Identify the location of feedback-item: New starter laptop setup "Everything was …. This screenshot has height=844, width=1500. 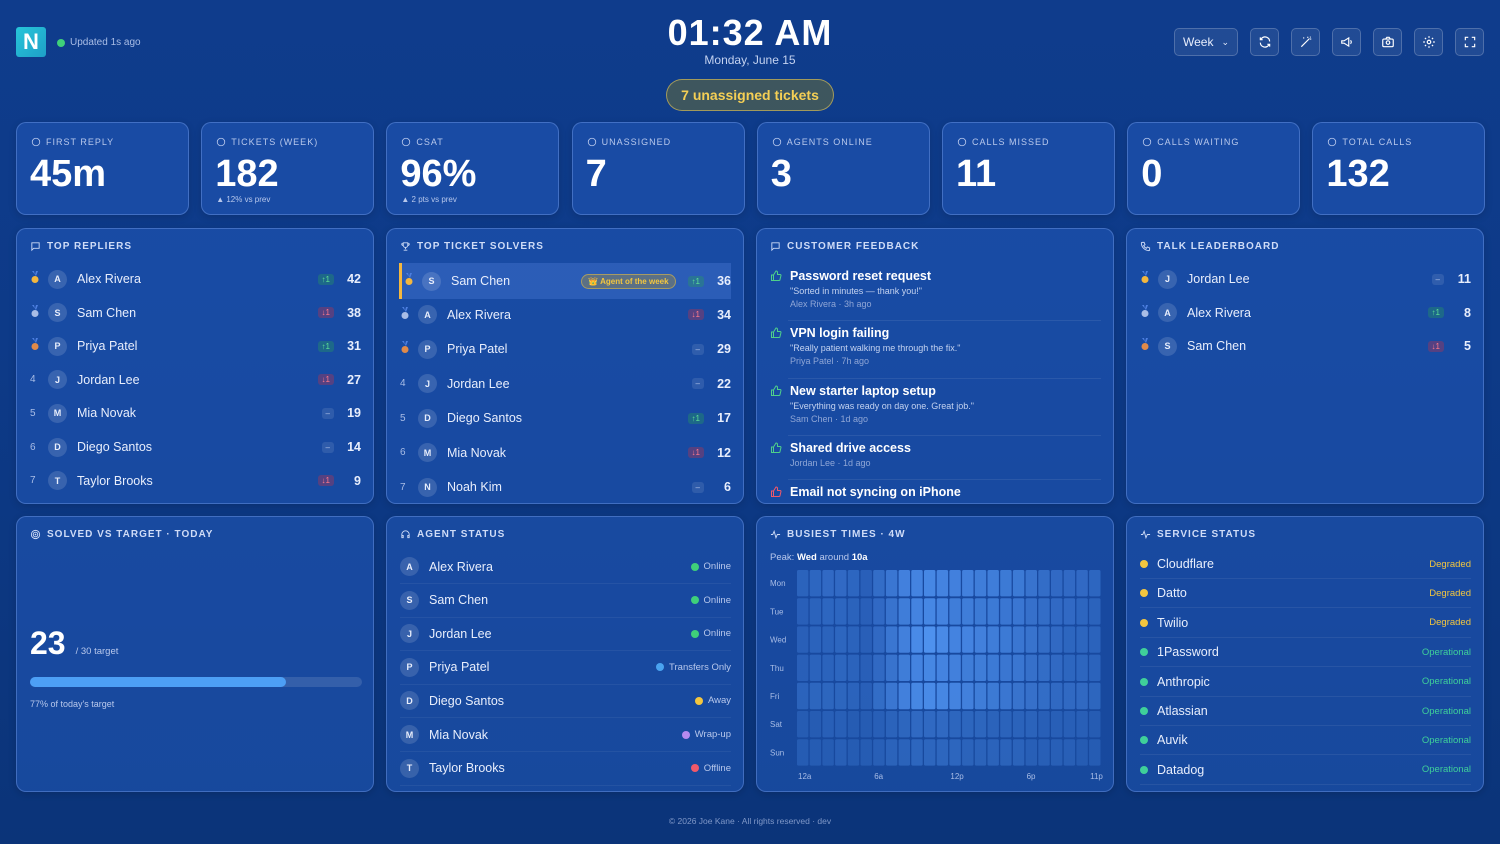
(935, 404).